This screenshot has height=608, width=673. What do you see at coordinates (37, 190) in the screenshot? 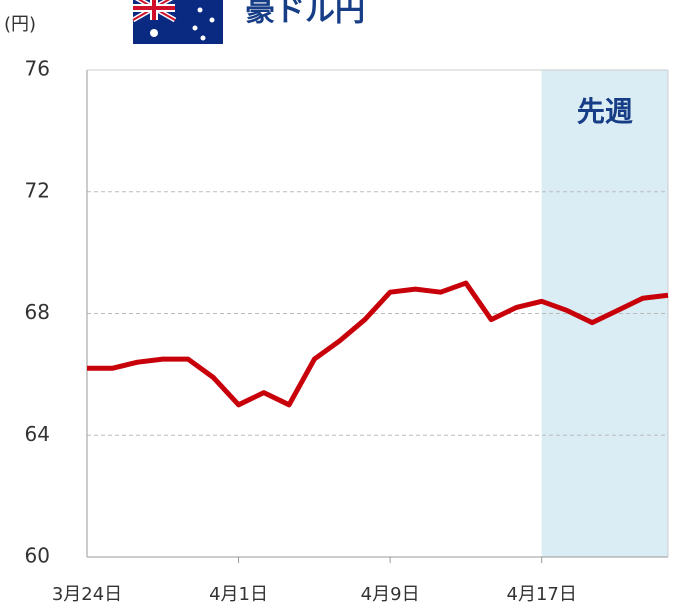
I see `y-tick-label: 72` at bounding box center [37, 190].